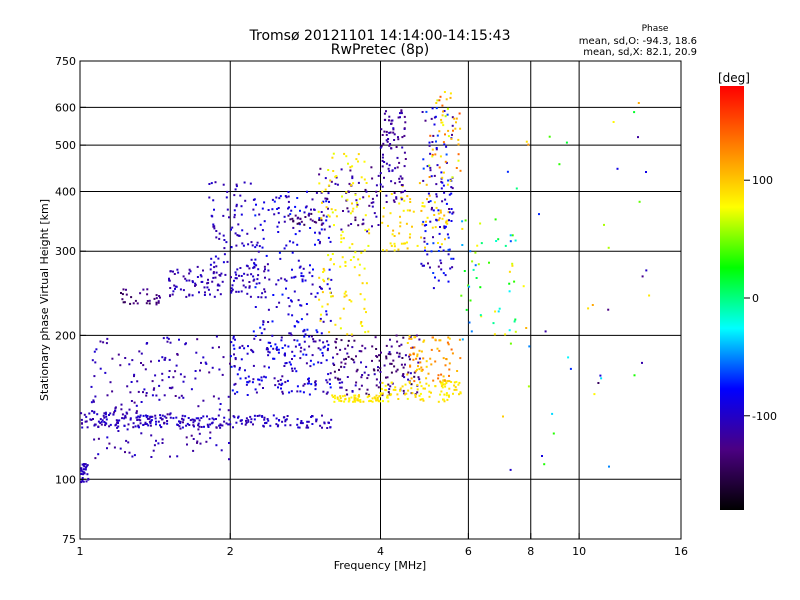 The height and width of the screenshot is (600, 800). I want to click on stats-o-line: mean, sd,O: -94.3, 18.6, so click(638, 41).